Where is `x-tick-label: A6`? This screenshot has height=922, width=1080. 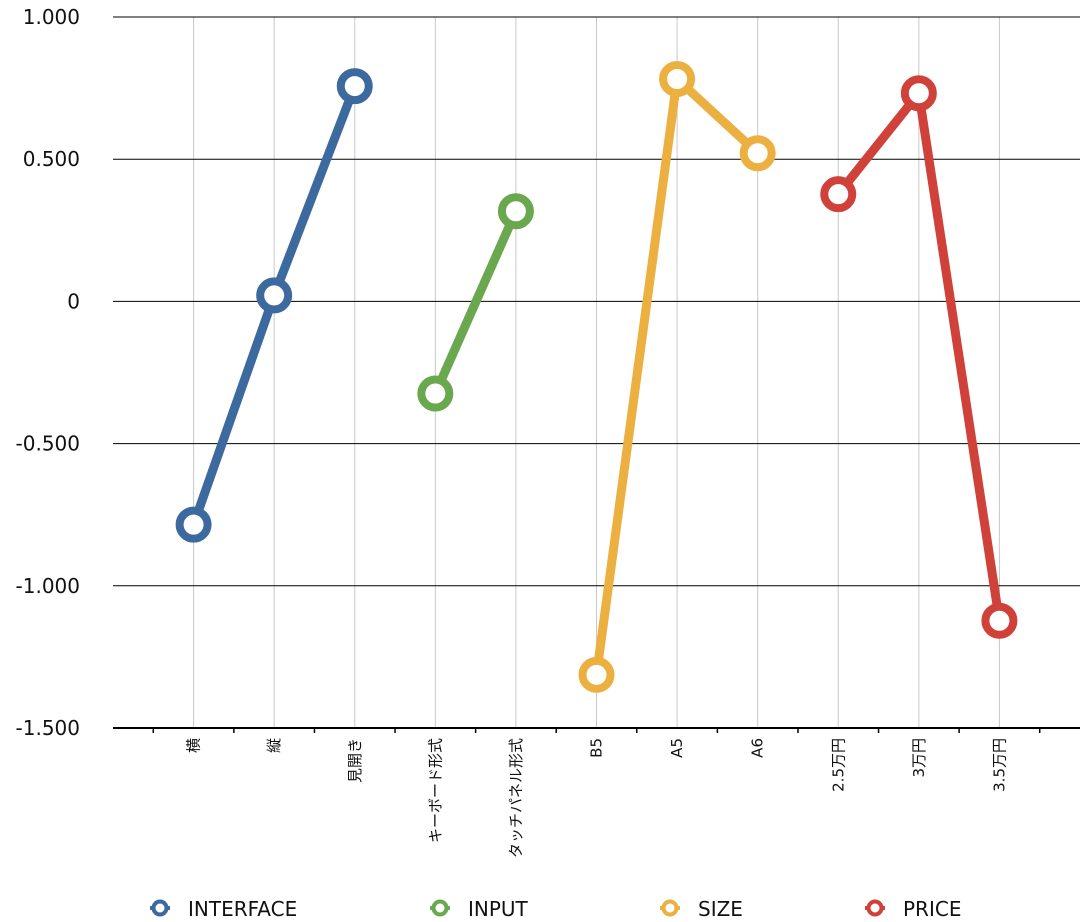 x-tick-label: A6 is located at coordinates (758, 748).